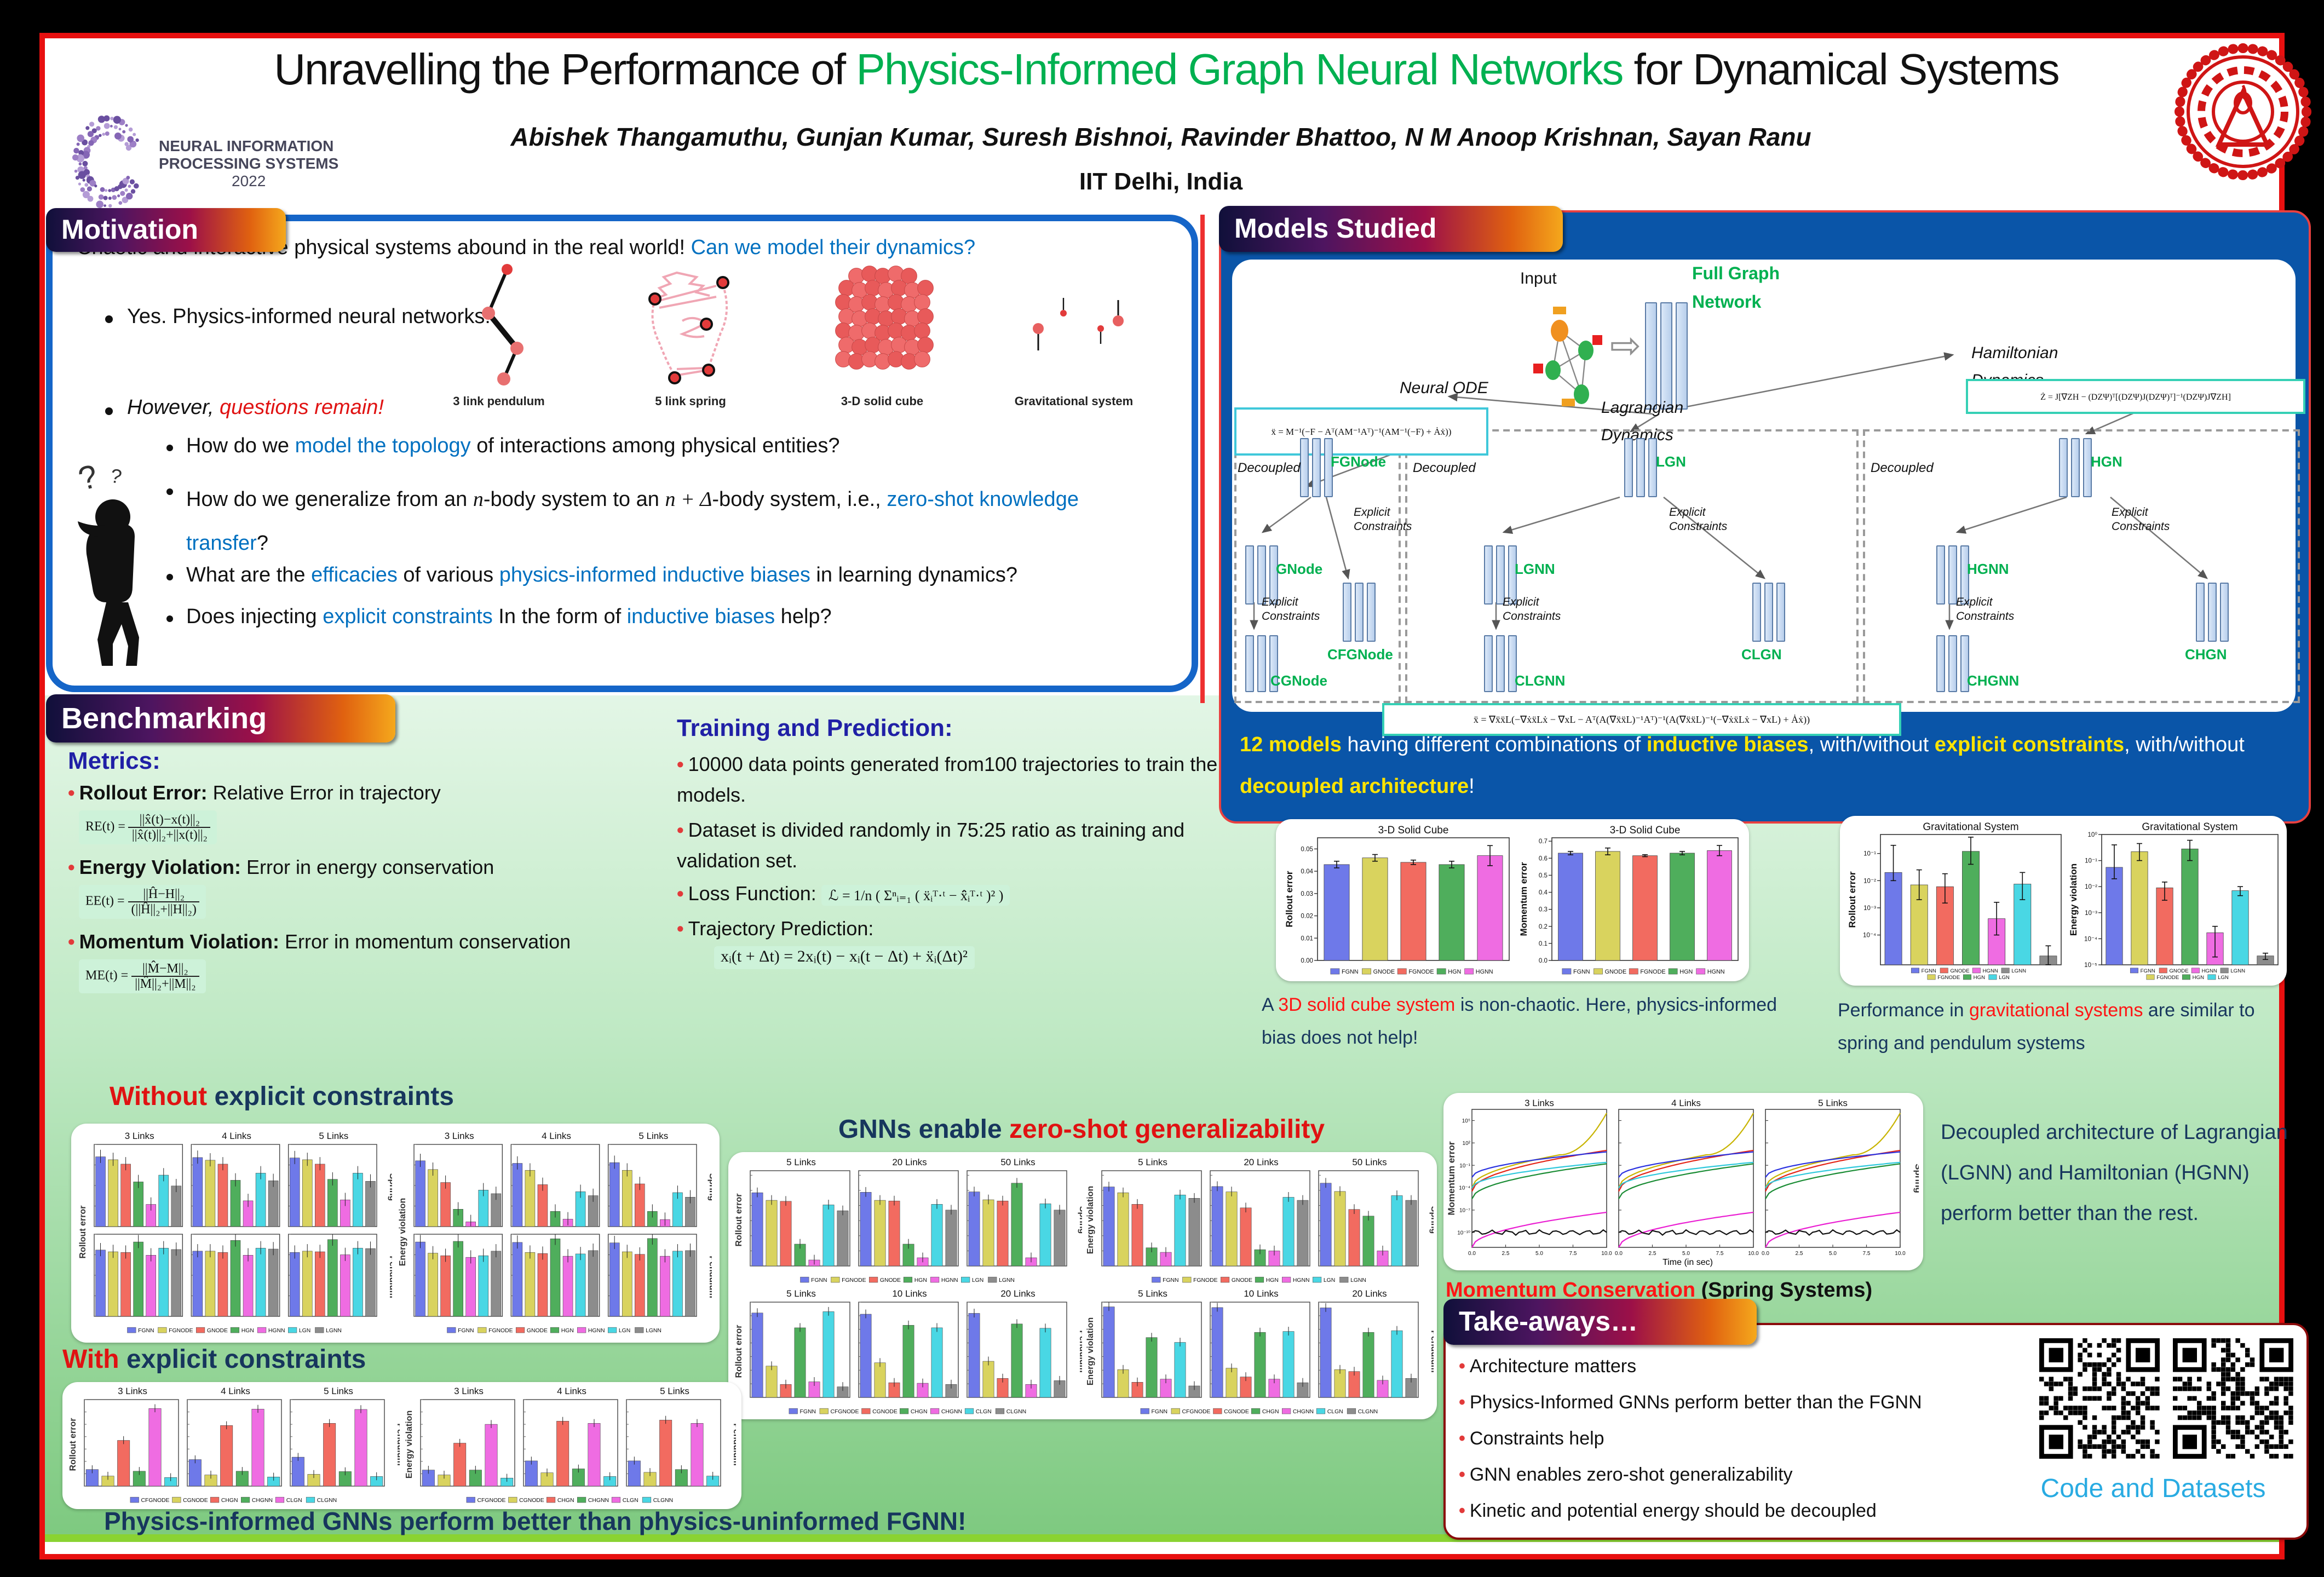 This screenshot has height=1577, width=2324. Describe the element at coordinates (1466, 1121) in the screenshot. I see `svg-text: 10⁵` at that location.